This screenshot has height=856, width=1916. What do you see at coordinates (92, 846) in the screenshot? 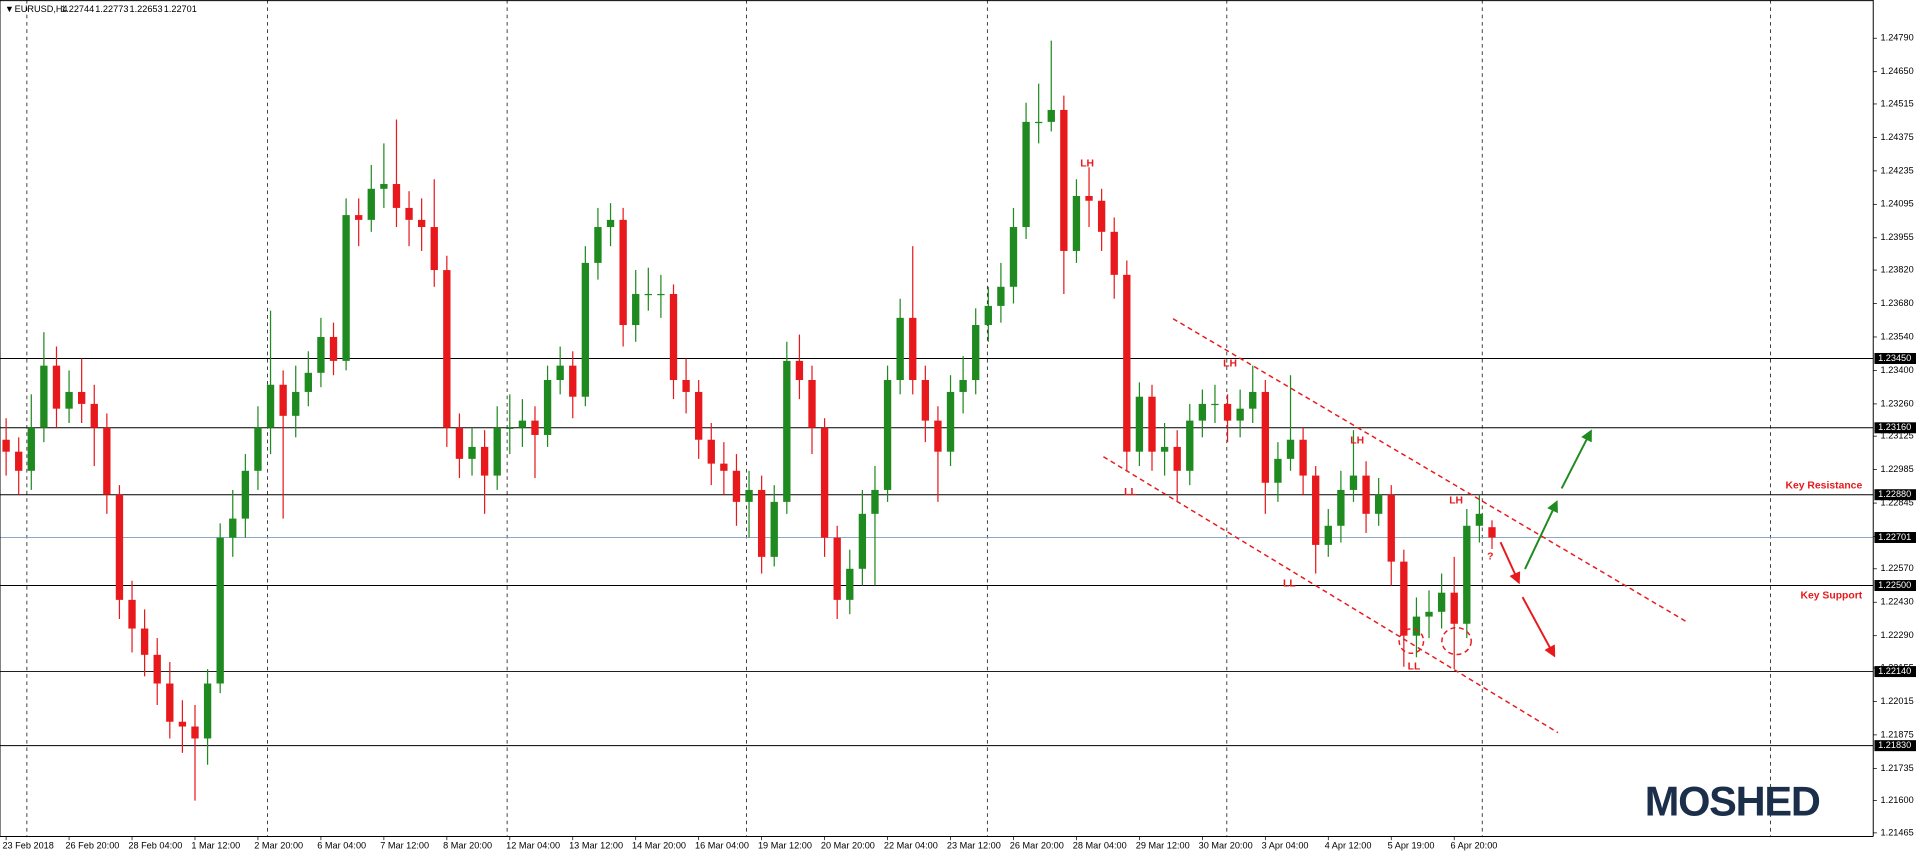
I see `x-tick-label: 26 Feb 20:00` at bounding box center [92, 846].